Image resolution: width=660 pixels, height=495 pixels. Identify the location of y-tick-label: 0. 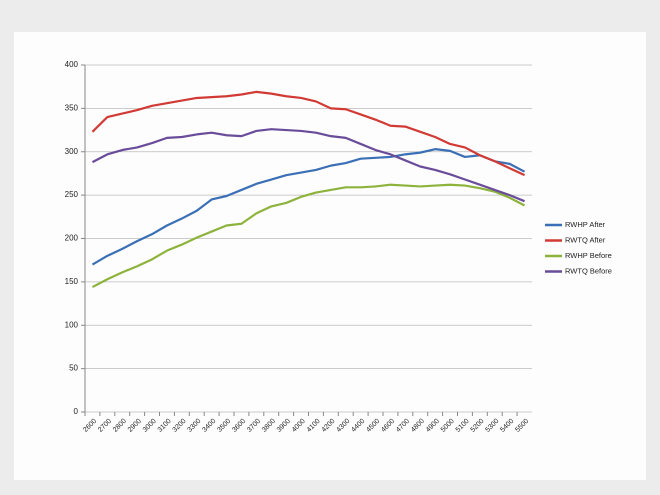
(76, 411).